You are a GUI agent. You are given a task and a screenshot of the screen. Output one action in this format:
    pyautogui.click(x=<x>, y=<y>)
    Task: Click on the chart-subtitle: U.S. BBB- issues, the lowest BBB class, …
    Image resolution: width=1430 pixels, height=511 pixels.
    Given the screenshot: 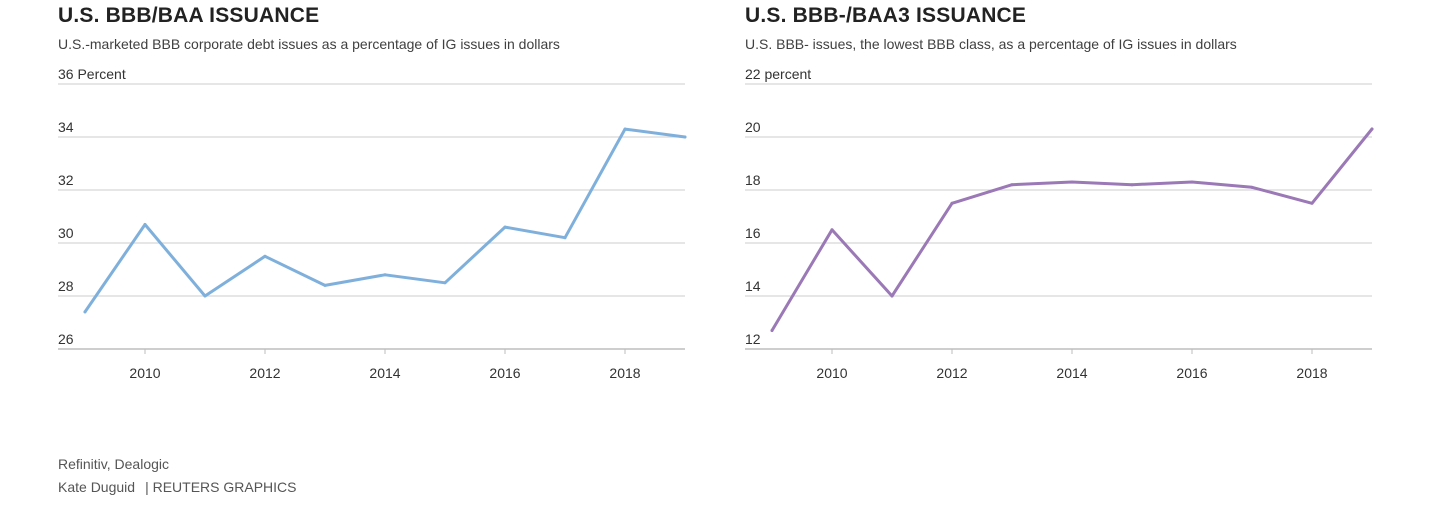 What is the action you would take?
    pyautogui.click(x=991, y=44)
    